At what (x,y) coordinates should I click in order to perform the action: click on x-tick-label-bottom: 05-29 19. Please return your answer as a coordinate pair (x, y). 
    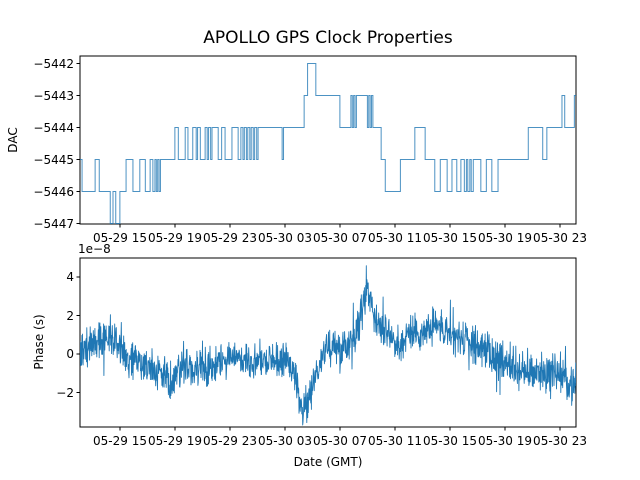
    Looking at the image, I should click on (175, 441).